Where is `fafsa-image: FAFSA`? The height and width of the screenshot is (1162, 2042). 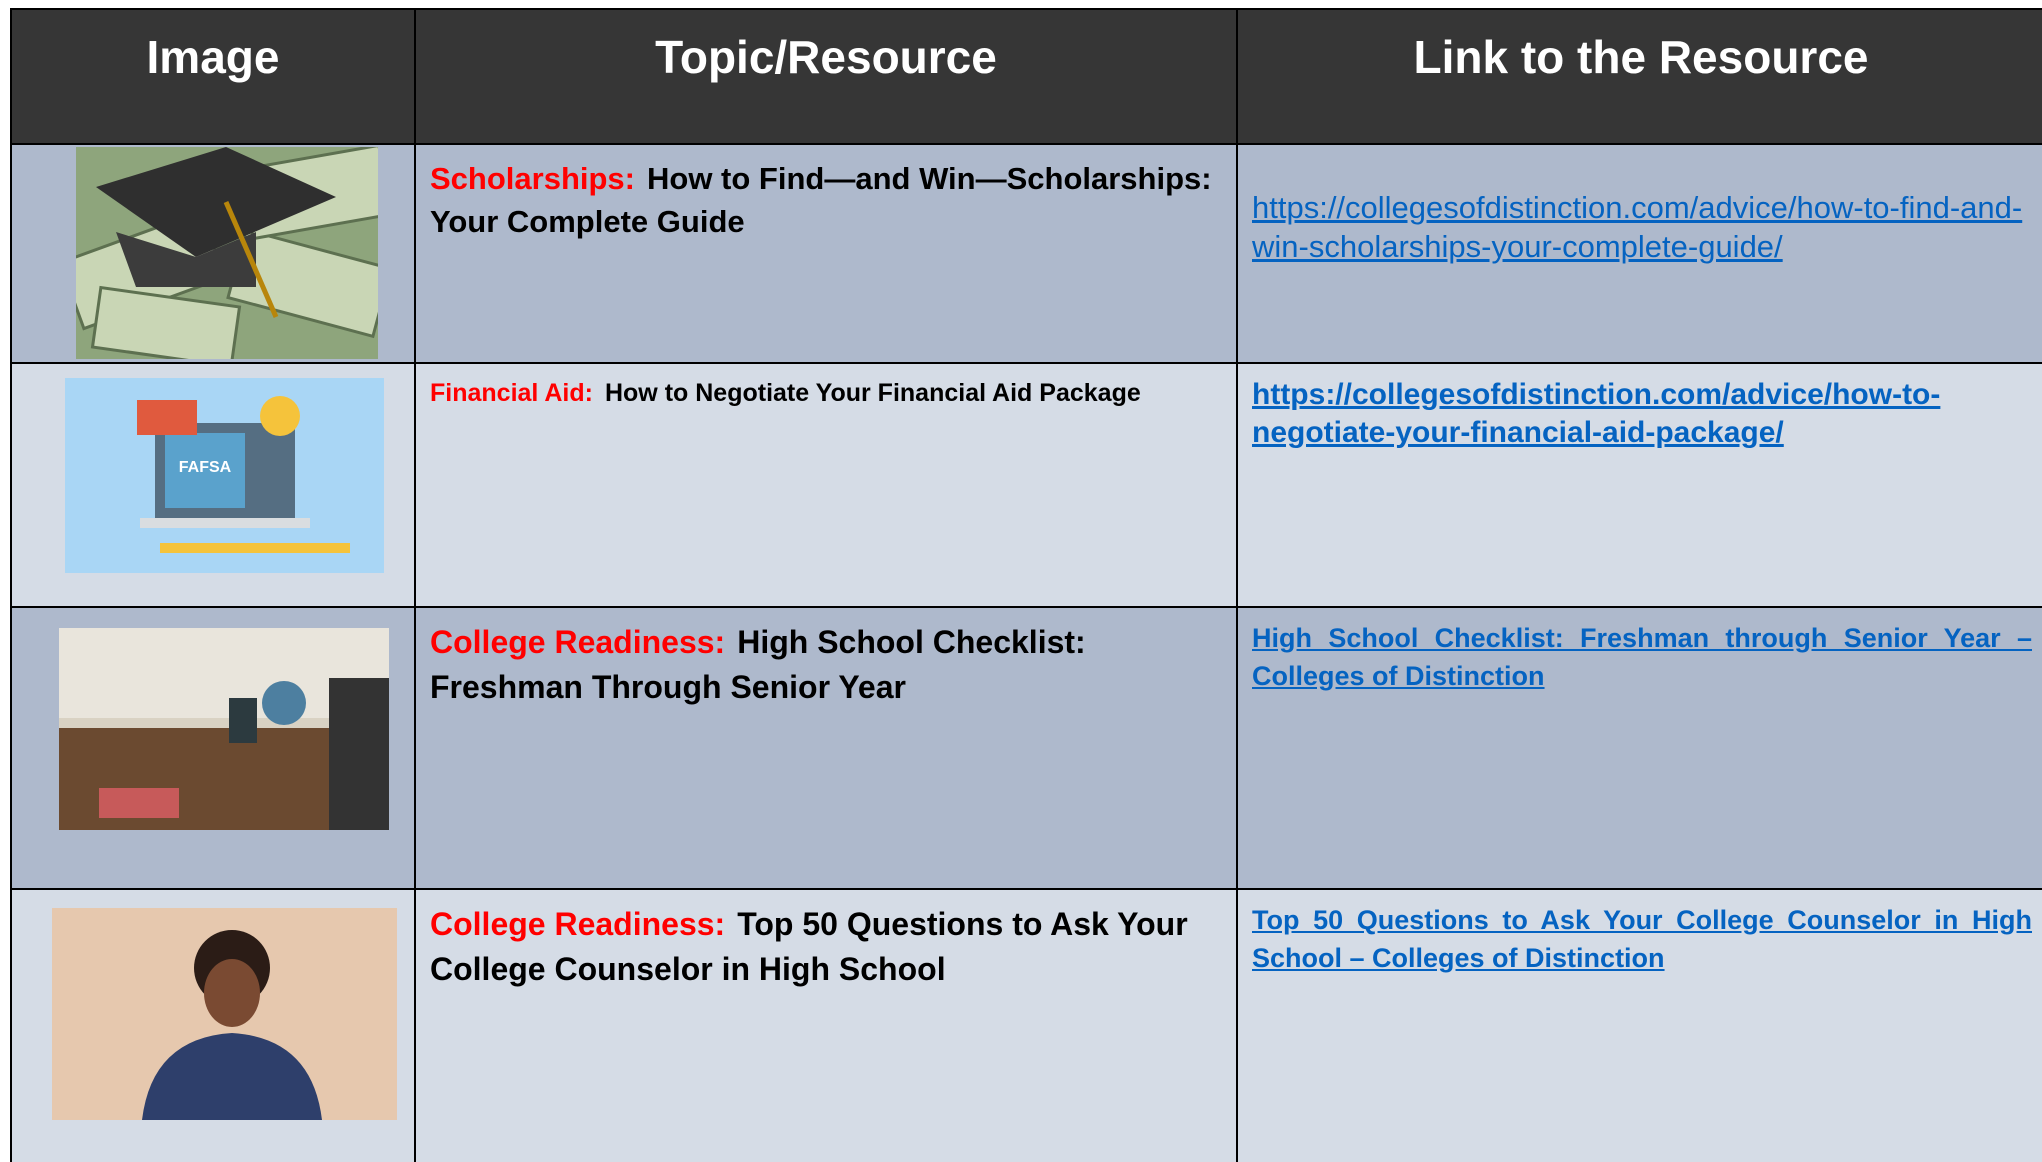
fafsa-image: FAFSA is located at coordinates (224, 475).